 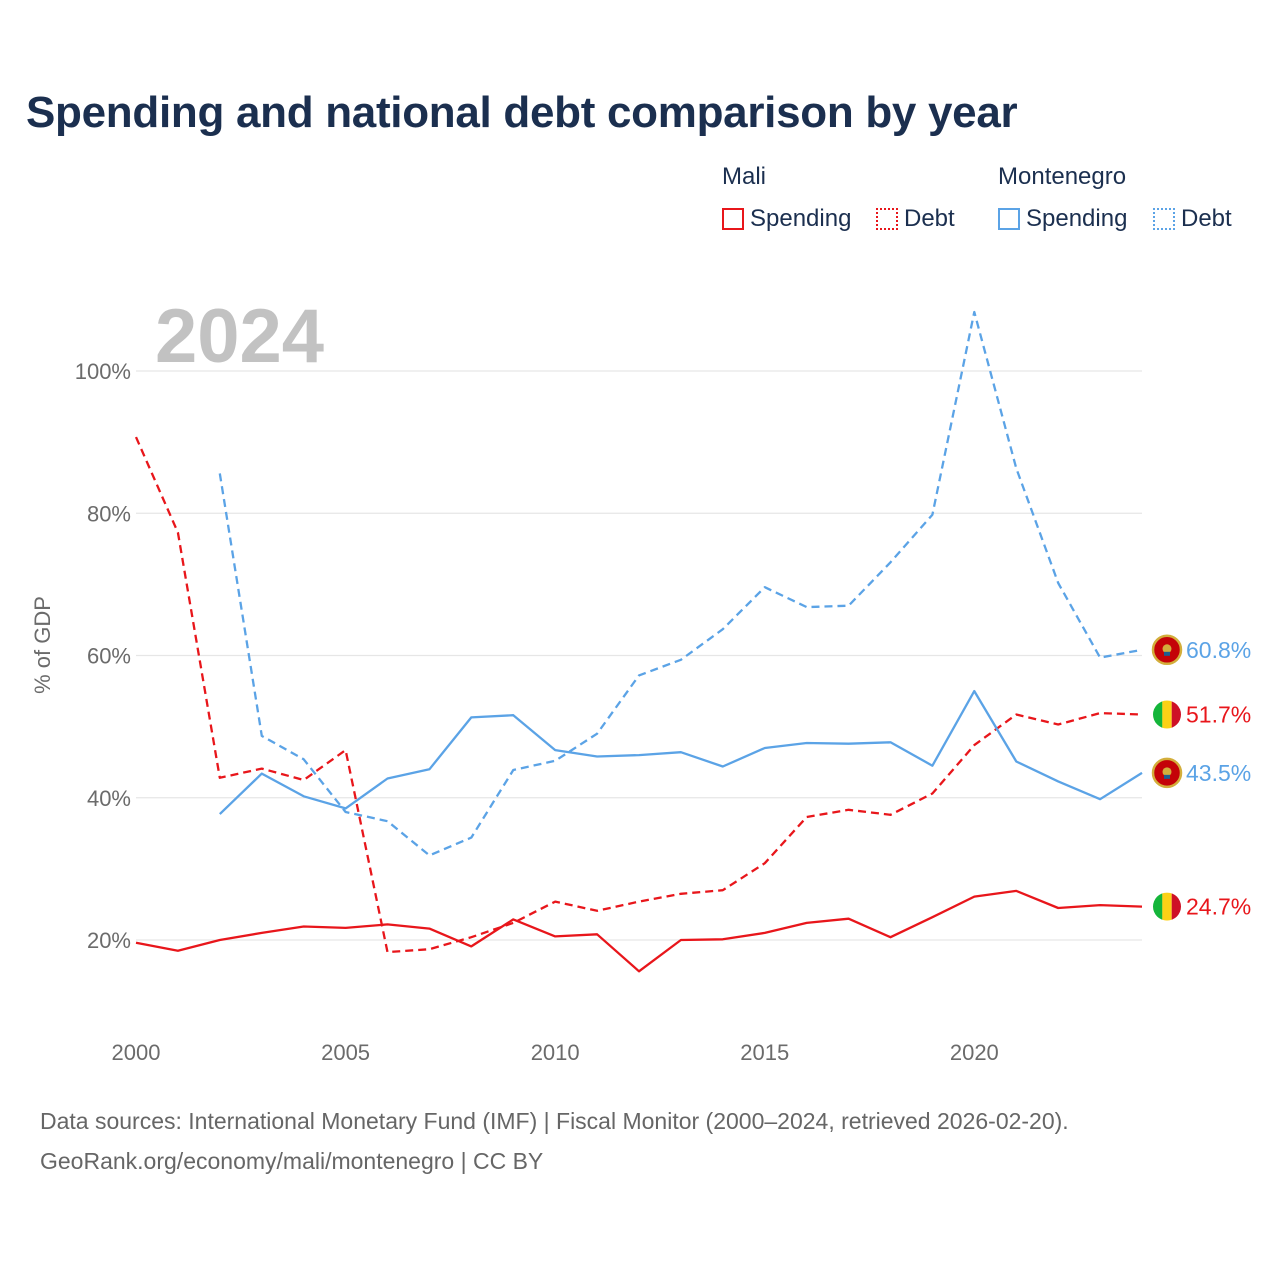 What do you see at coordinates (136, 1052) in the screenshot?
I see `x-tick-label: 2000` at bounding box center [136, 1052].